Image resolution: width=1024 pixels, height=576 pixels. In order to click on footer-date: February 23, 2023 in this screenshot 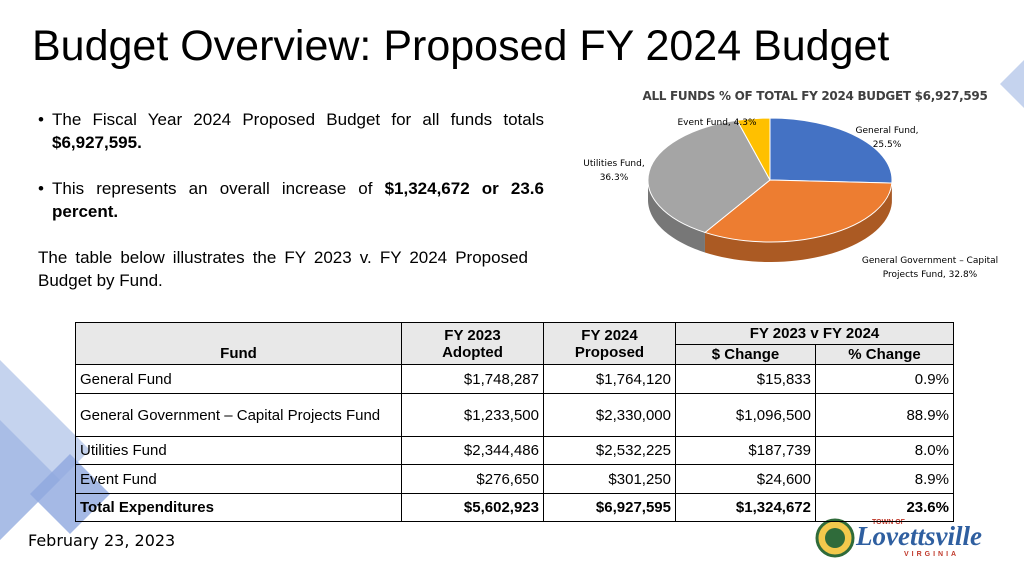, I will do `click(102, 540)`.